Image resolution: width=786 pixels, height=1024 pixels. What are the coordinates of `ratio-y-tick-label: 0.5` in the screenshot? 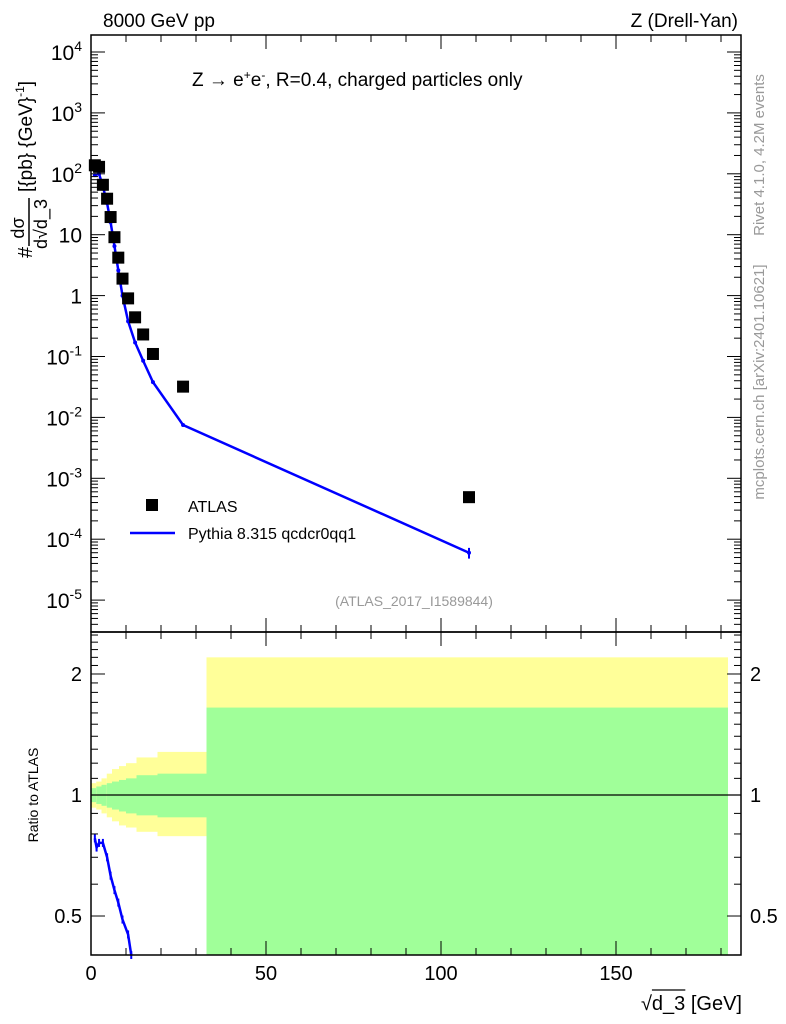 It's located at (68, 917).